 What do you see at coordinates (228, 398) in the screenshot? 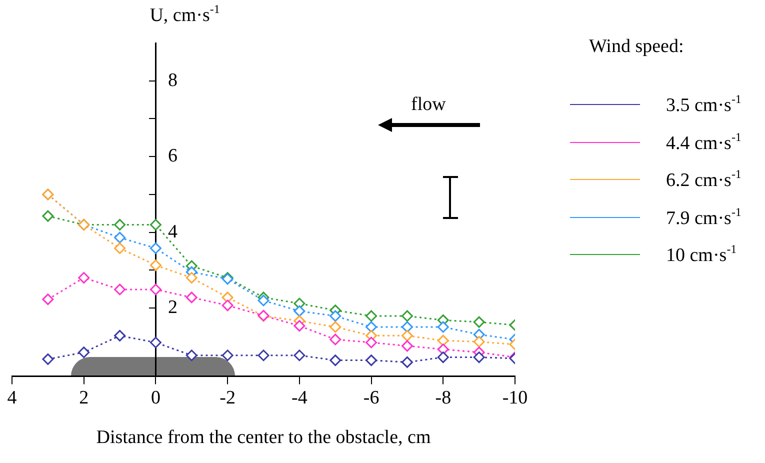
I see `x-tick-label: -2` at bounding box center [228, 398].